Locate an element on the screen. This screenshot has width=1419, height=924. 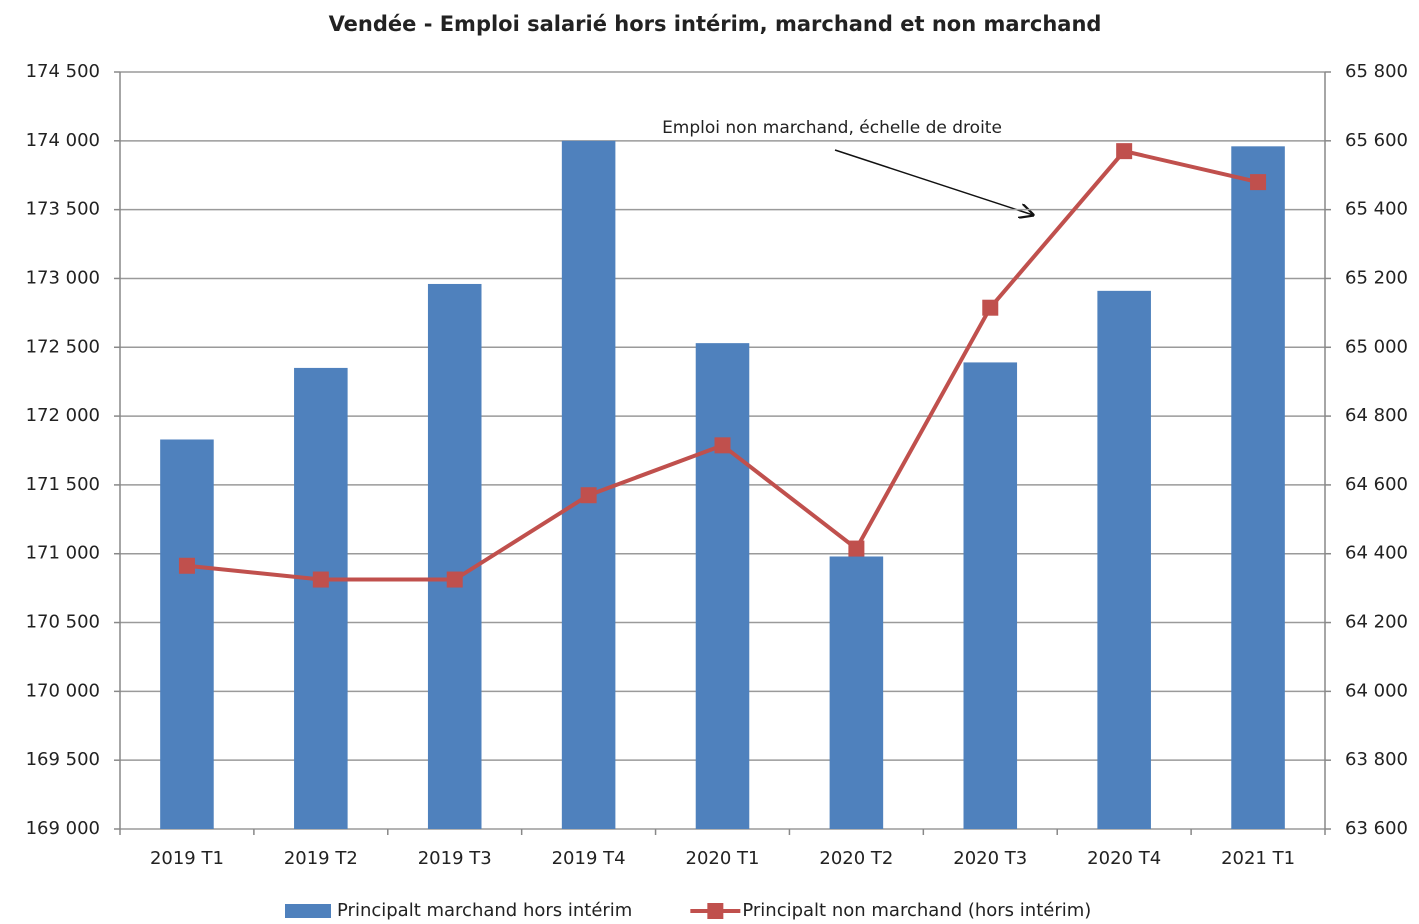
y2-tick-label: 65 200 is located at coordinates (1376, 277).